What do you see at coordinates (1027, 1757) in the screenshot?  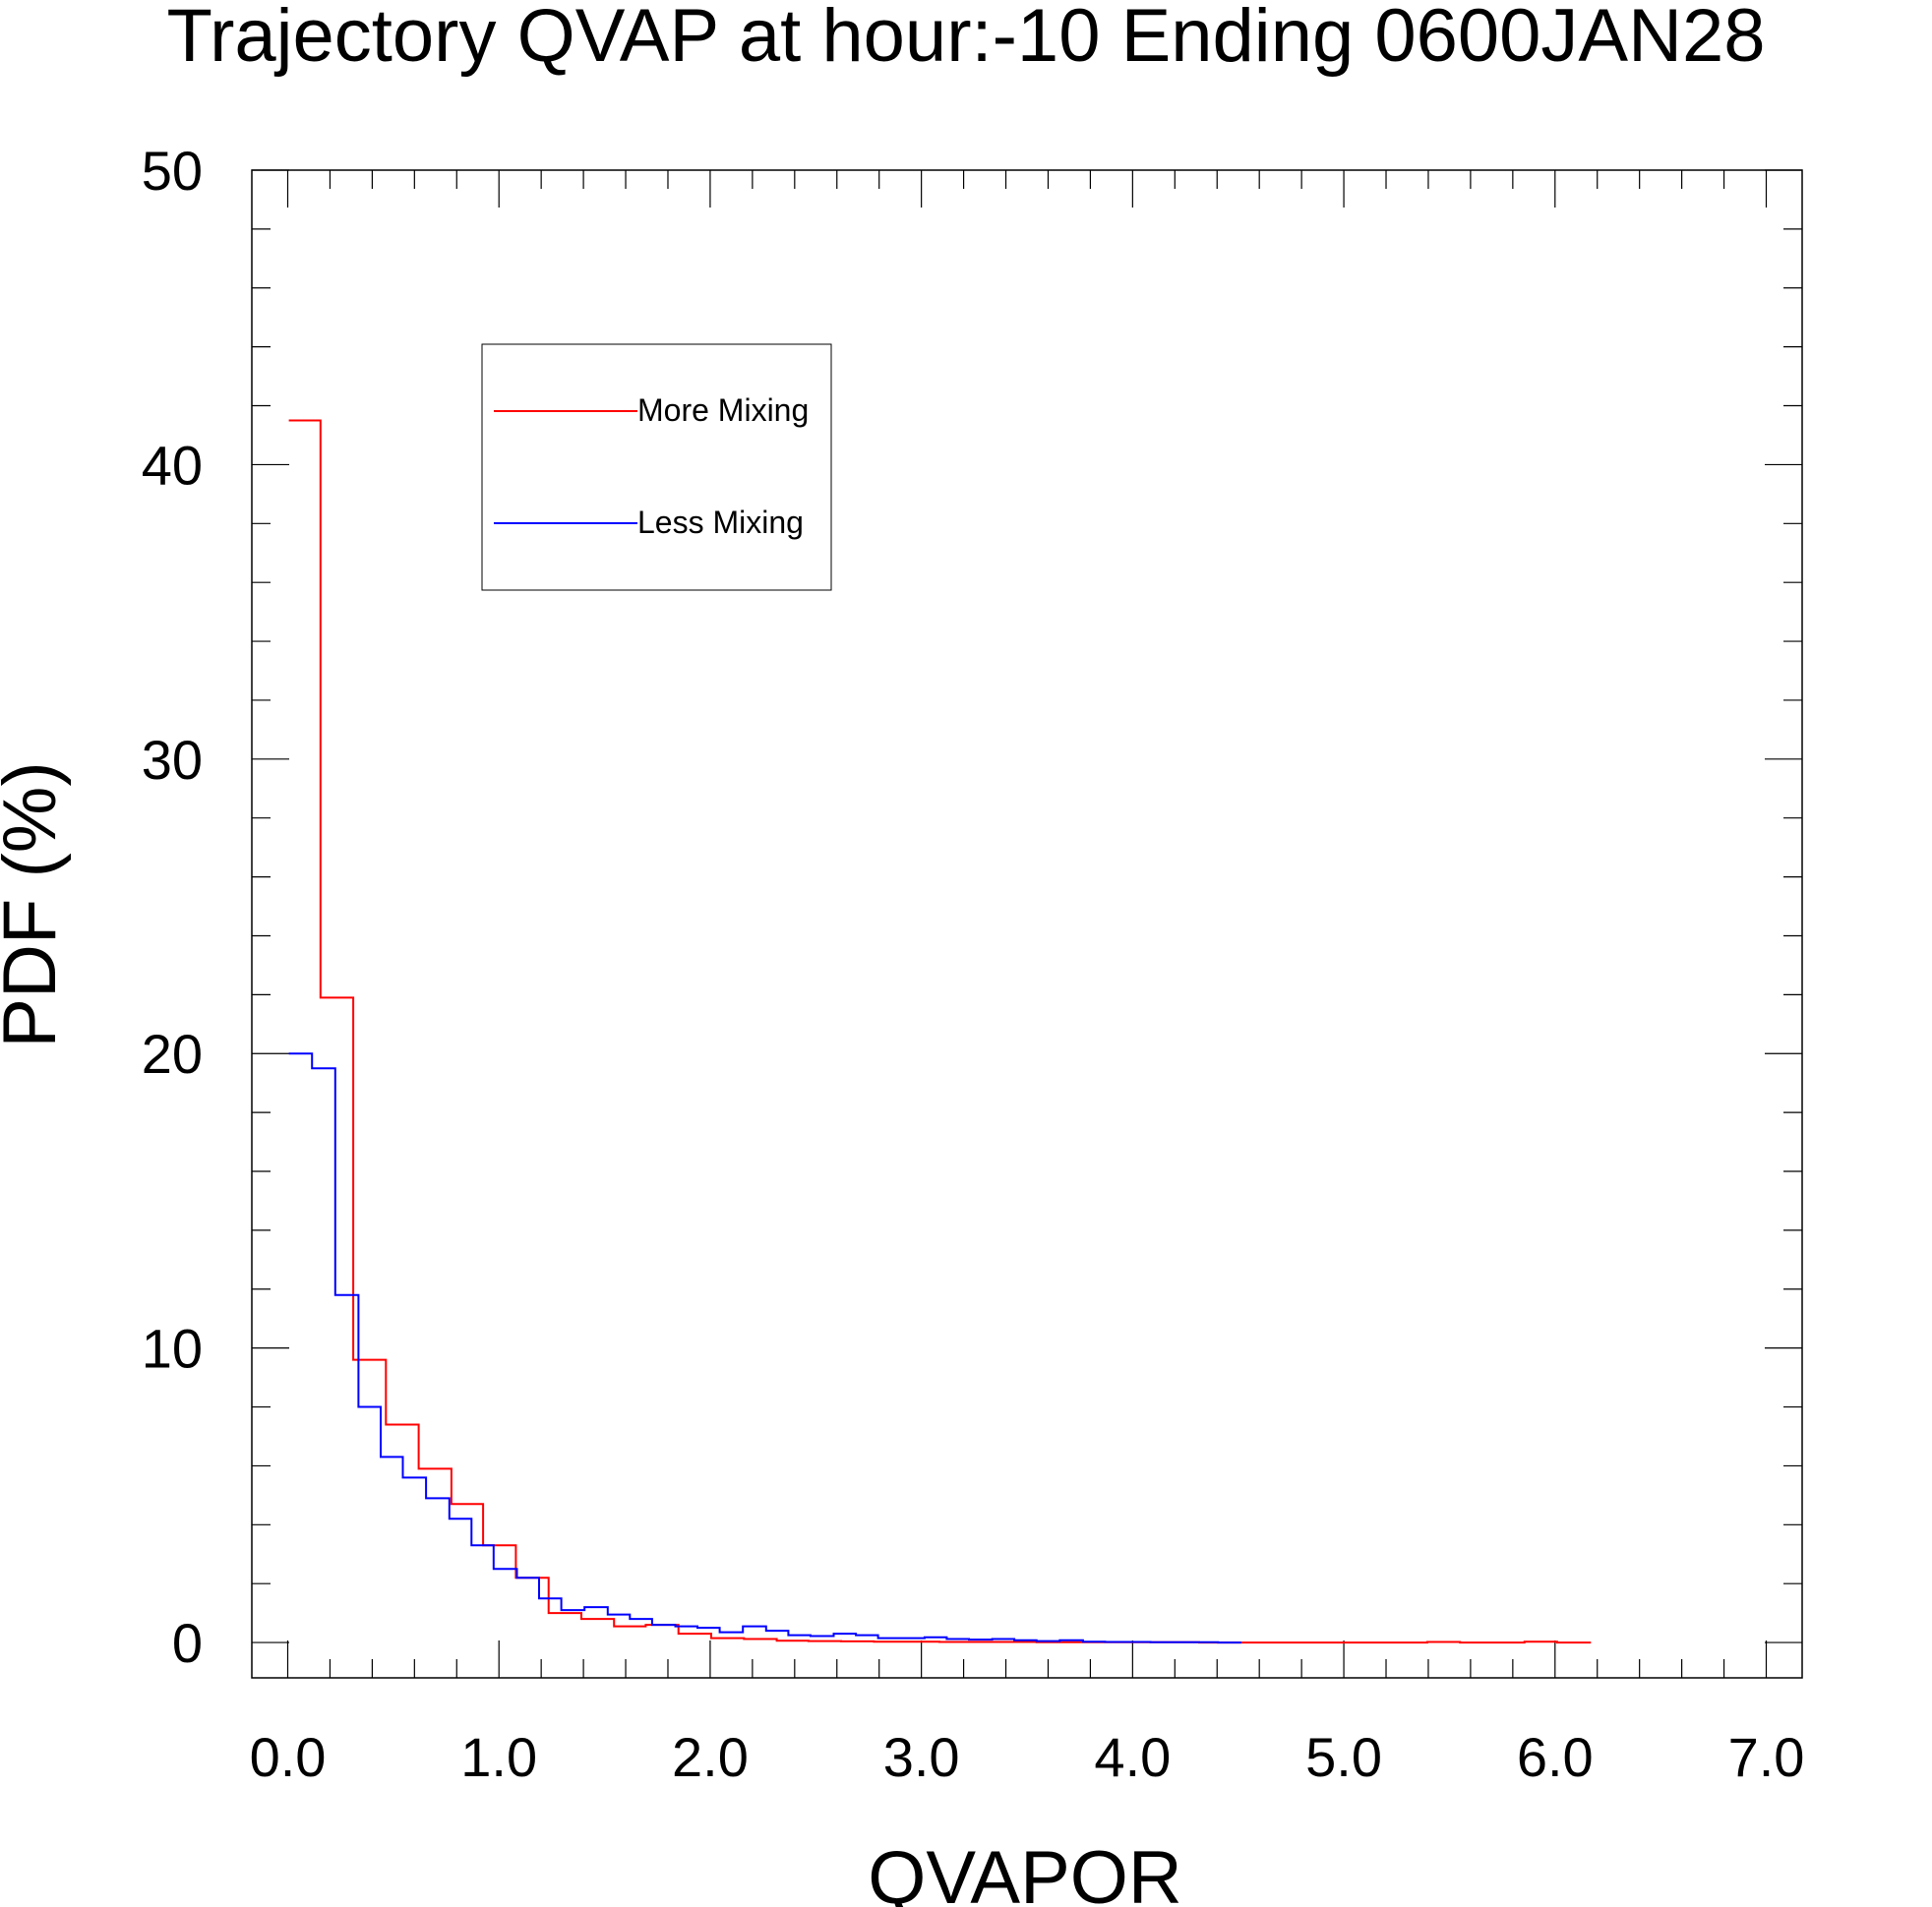 I see `x-tick-labels: 0.0 1.0 2.0 3.0 4.0 5.0 6.0 7.0` at bounding box center [1027, 1757].